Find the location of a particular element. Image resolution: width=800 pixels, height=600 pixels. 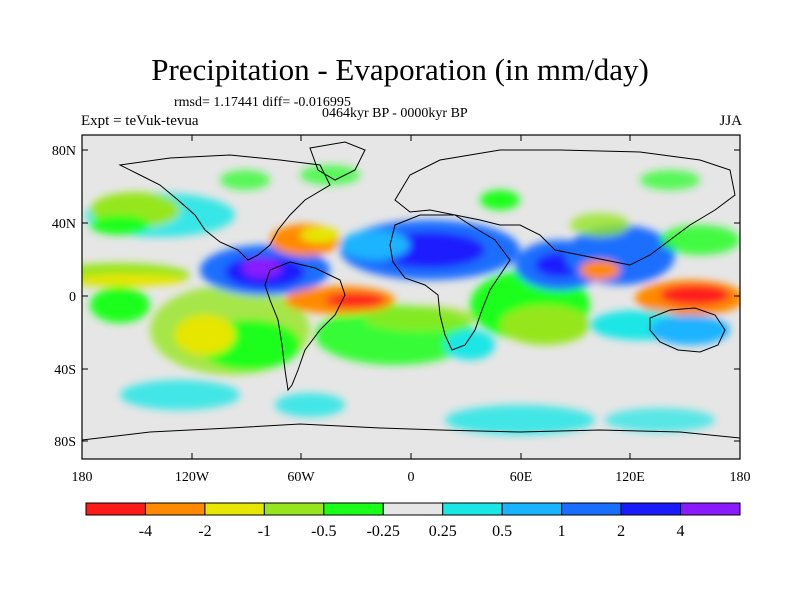

lat-label: 0 is located at coordinates (72, 297).